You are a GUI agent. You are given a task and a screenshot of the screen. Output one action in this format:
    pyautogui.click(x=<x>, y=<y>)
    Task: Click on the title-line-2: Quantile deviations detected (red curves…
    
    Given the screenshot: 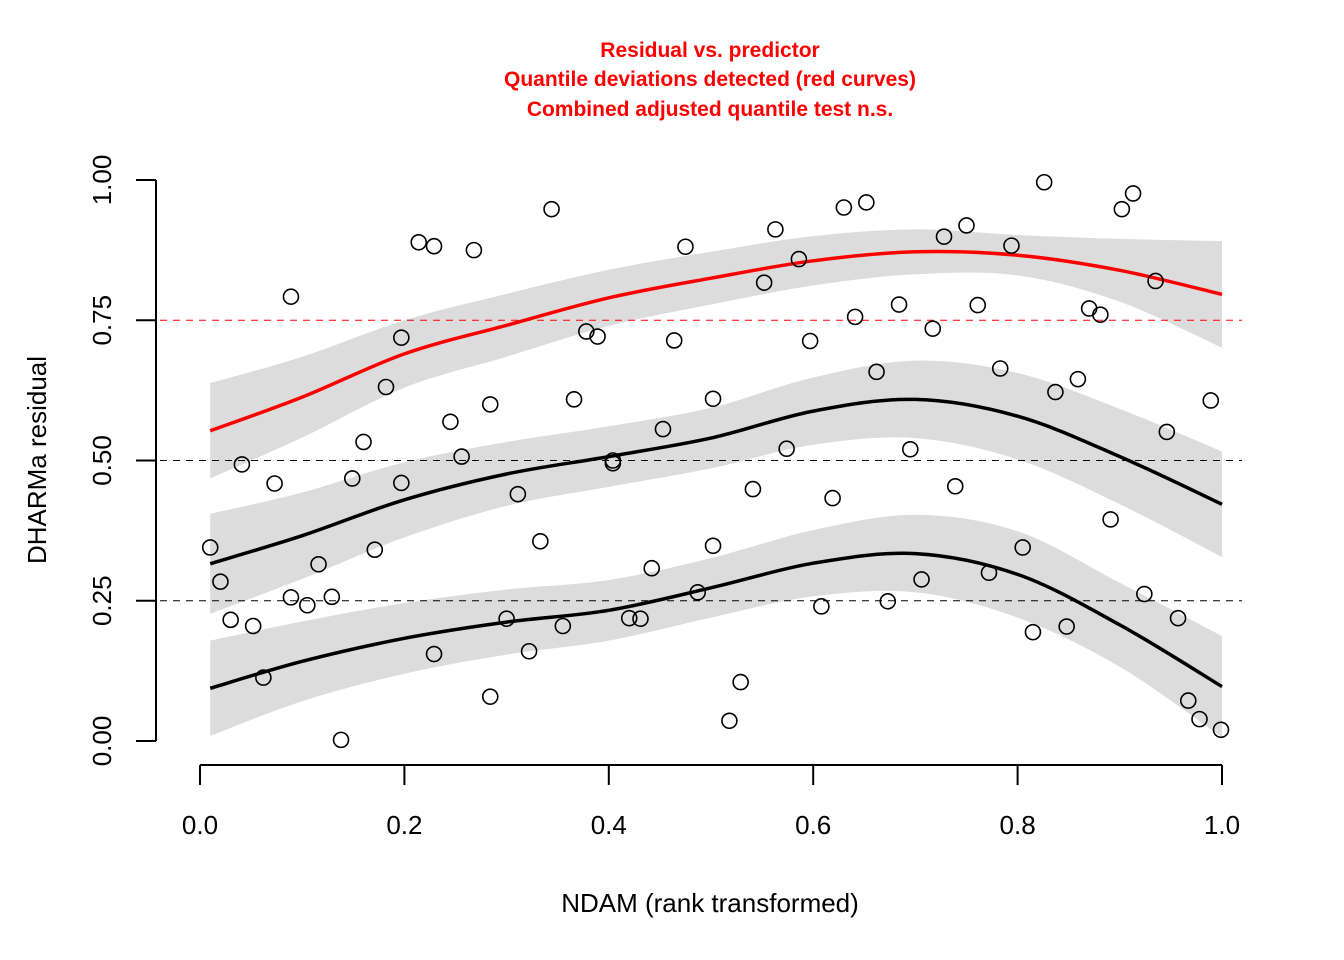 What is the action you would take?
    pyautogui.click(x=710, y=79)
    